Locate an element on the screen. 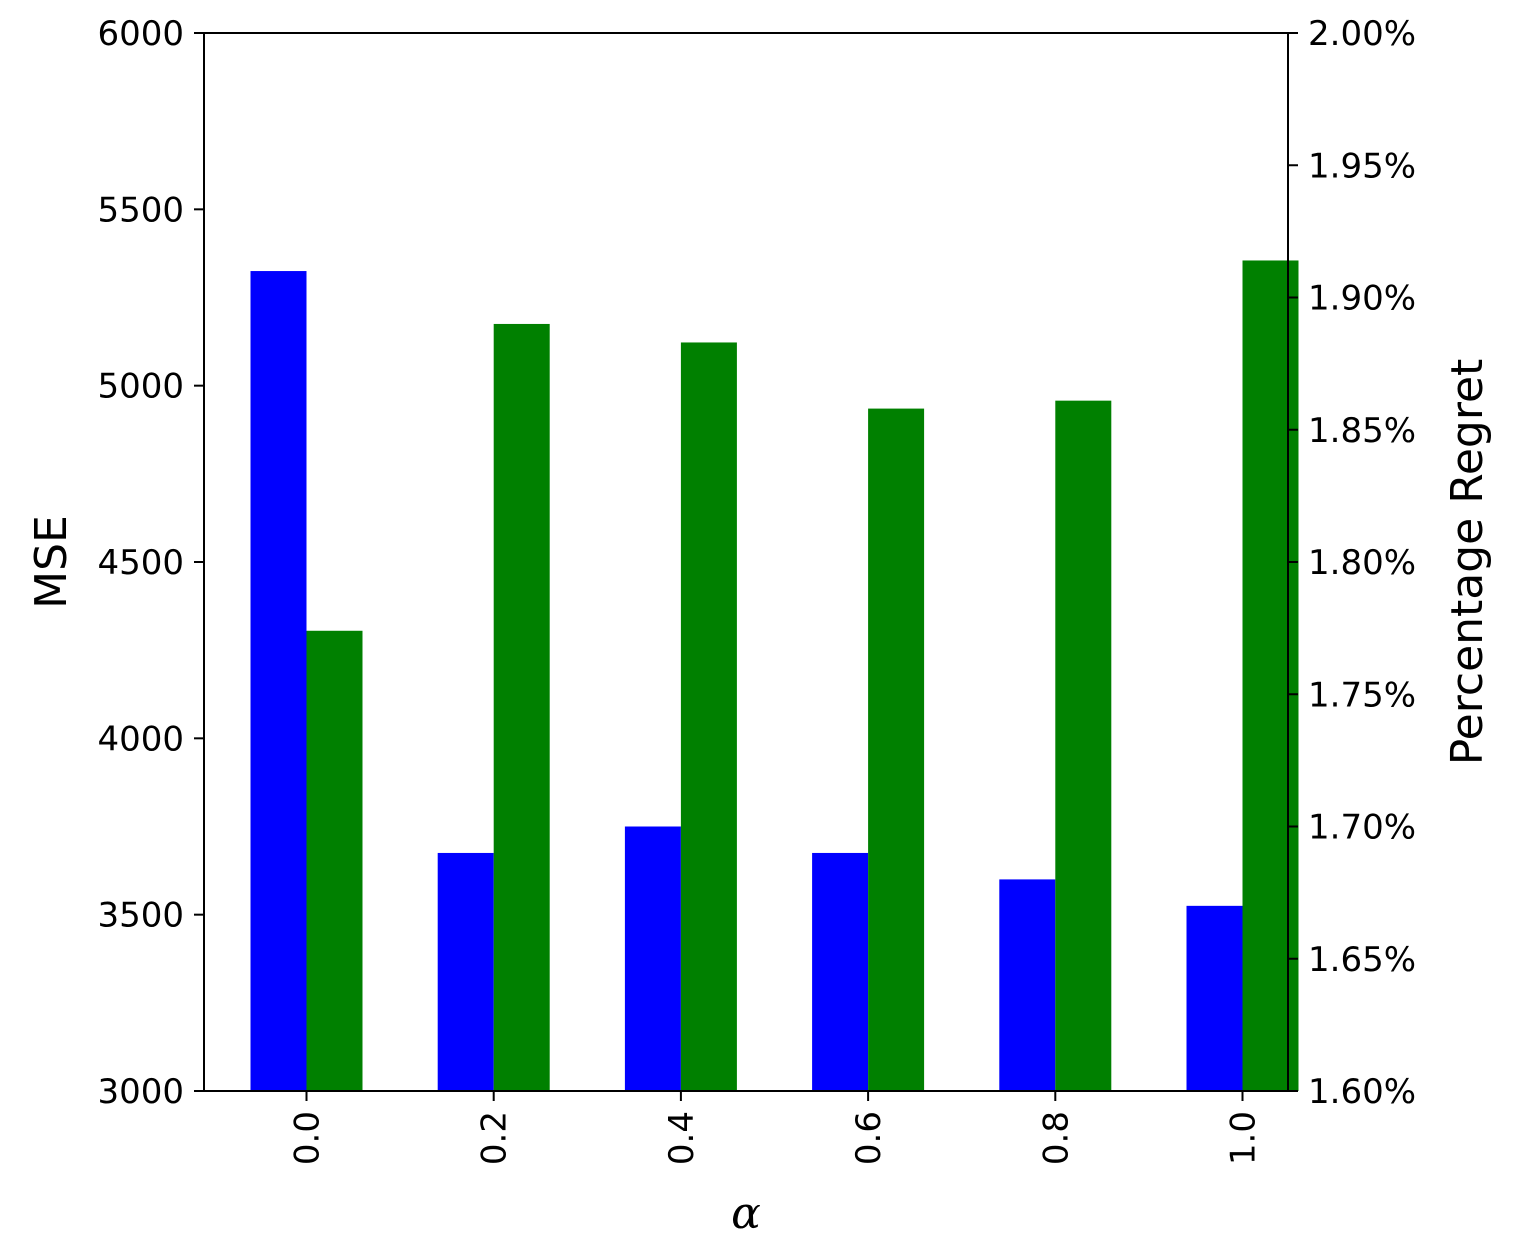 The image size is (1516, 1258). x-tick-label: 0.2 is located at coordinates (495, 1138).